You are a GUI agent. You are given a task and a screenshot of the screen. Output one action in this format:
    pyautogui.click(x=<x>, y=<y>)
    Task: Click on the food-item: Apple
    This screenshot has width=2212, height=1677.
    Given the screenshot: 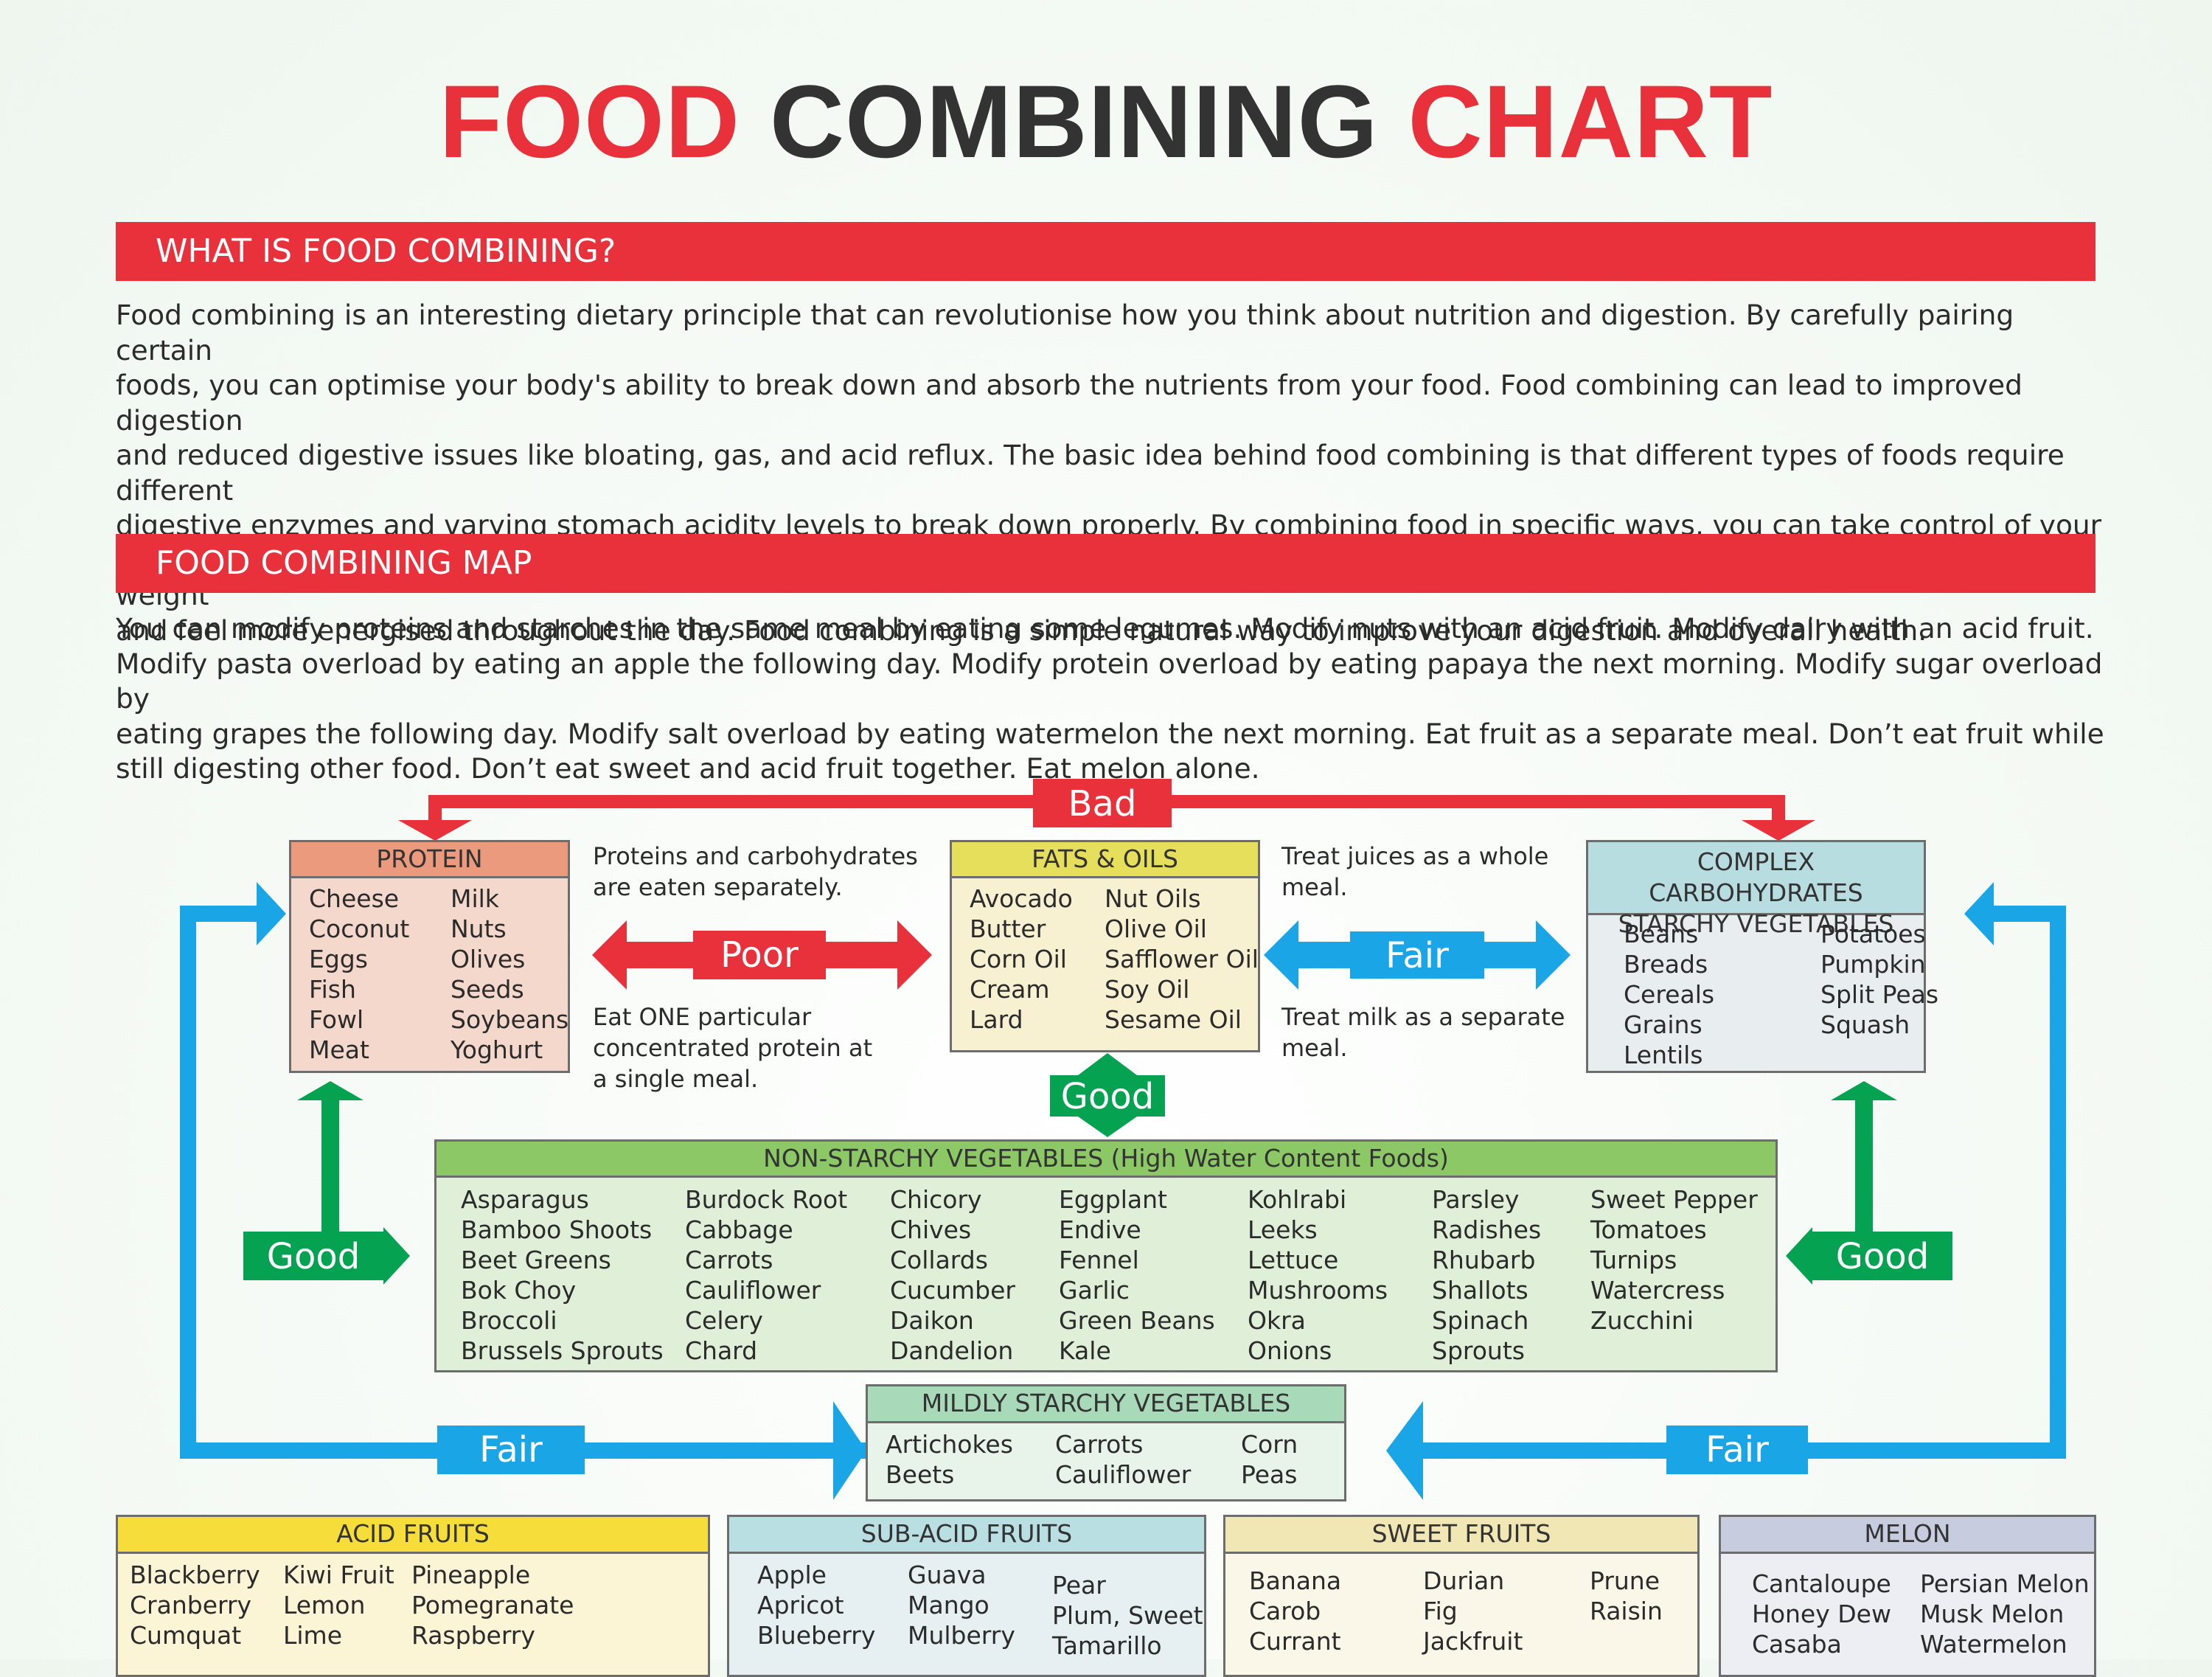 What is the action you would take?
    pyautogui.click(x=792, y=1574)
    